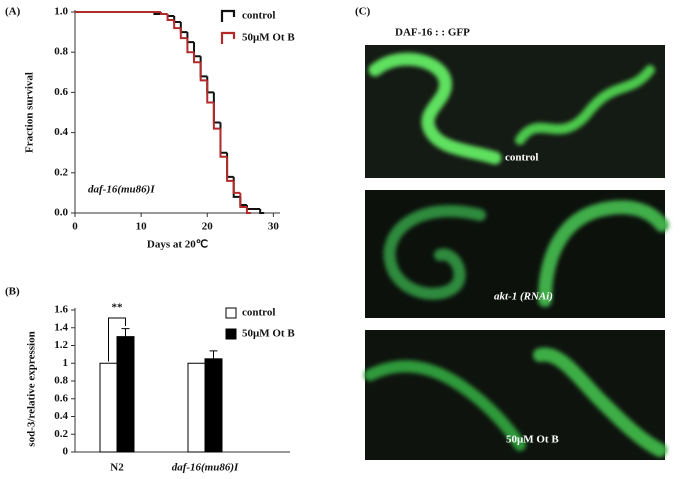 The height and width of the screenshot is (479, 685). Describe the element at coordinates (523, 297) in the screenshot. I see `image-label: akt-1 (RNAi)` at that location.